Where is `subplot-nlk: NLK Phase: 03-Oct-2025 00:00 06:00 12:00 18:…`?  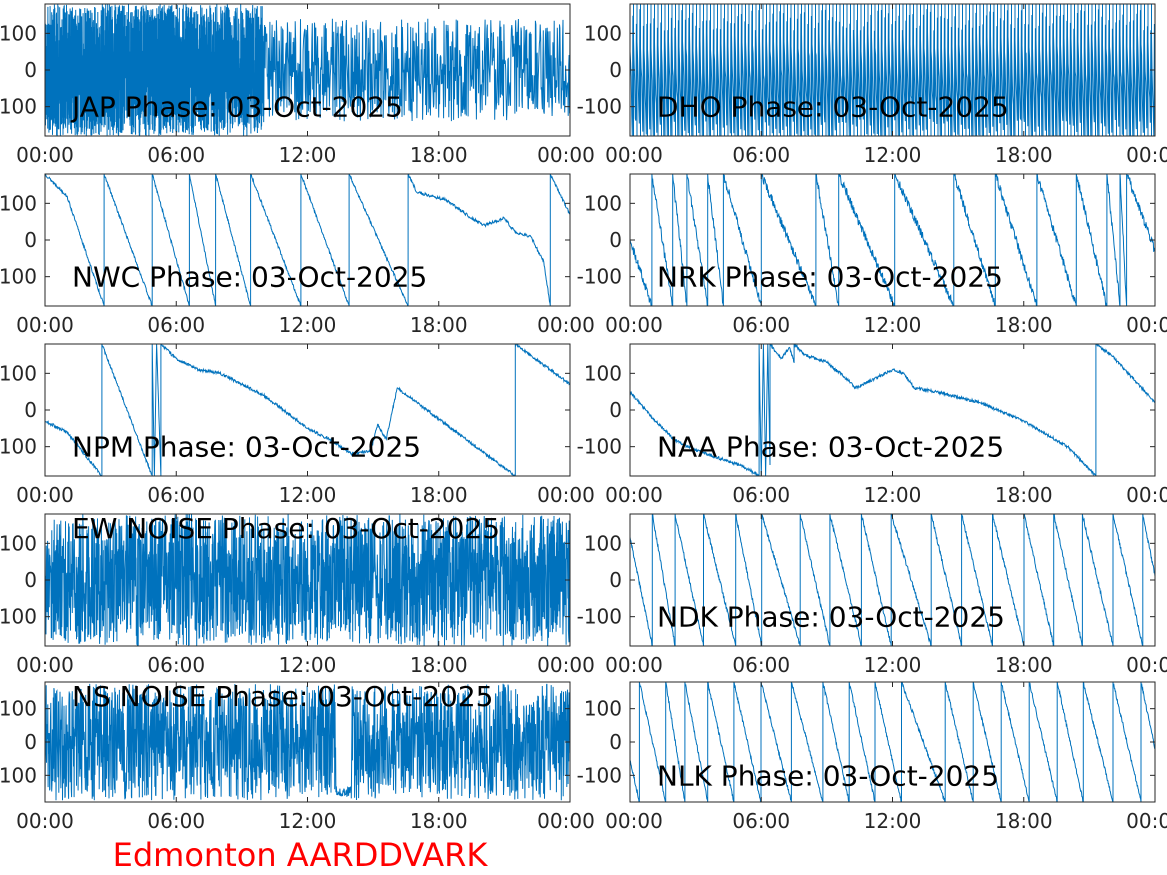
subplot-nlk: NLK Phase: 03-Oct-2025 00:00 06:00 12:00 18:… is located at coordinates (872, 757).